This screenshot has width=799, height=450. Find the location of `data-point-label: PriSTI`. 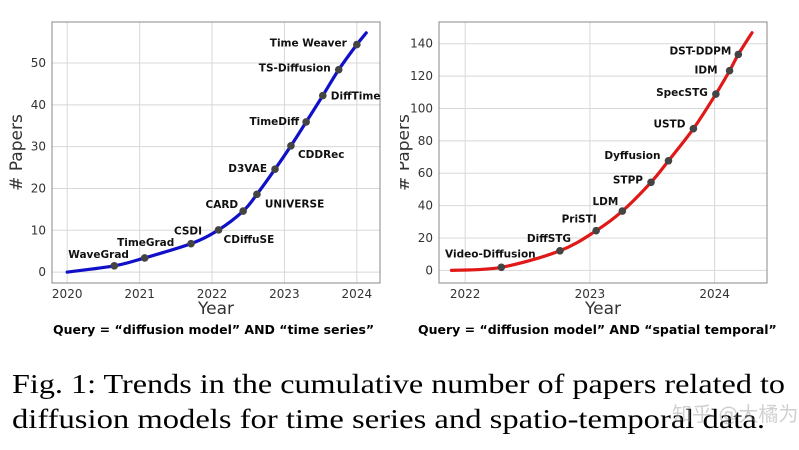

data-point-label: PriSTI is located at coordinates (579, 220).